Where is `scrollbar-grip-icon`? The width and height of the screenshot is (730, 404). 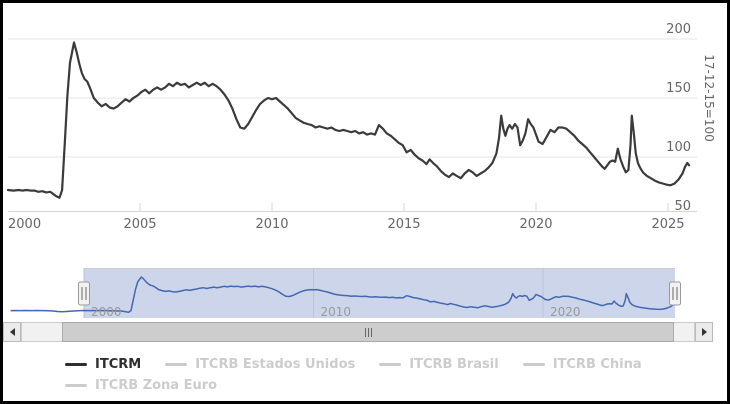
scrollbar-grip-icon is located at coordinates (368, 332).